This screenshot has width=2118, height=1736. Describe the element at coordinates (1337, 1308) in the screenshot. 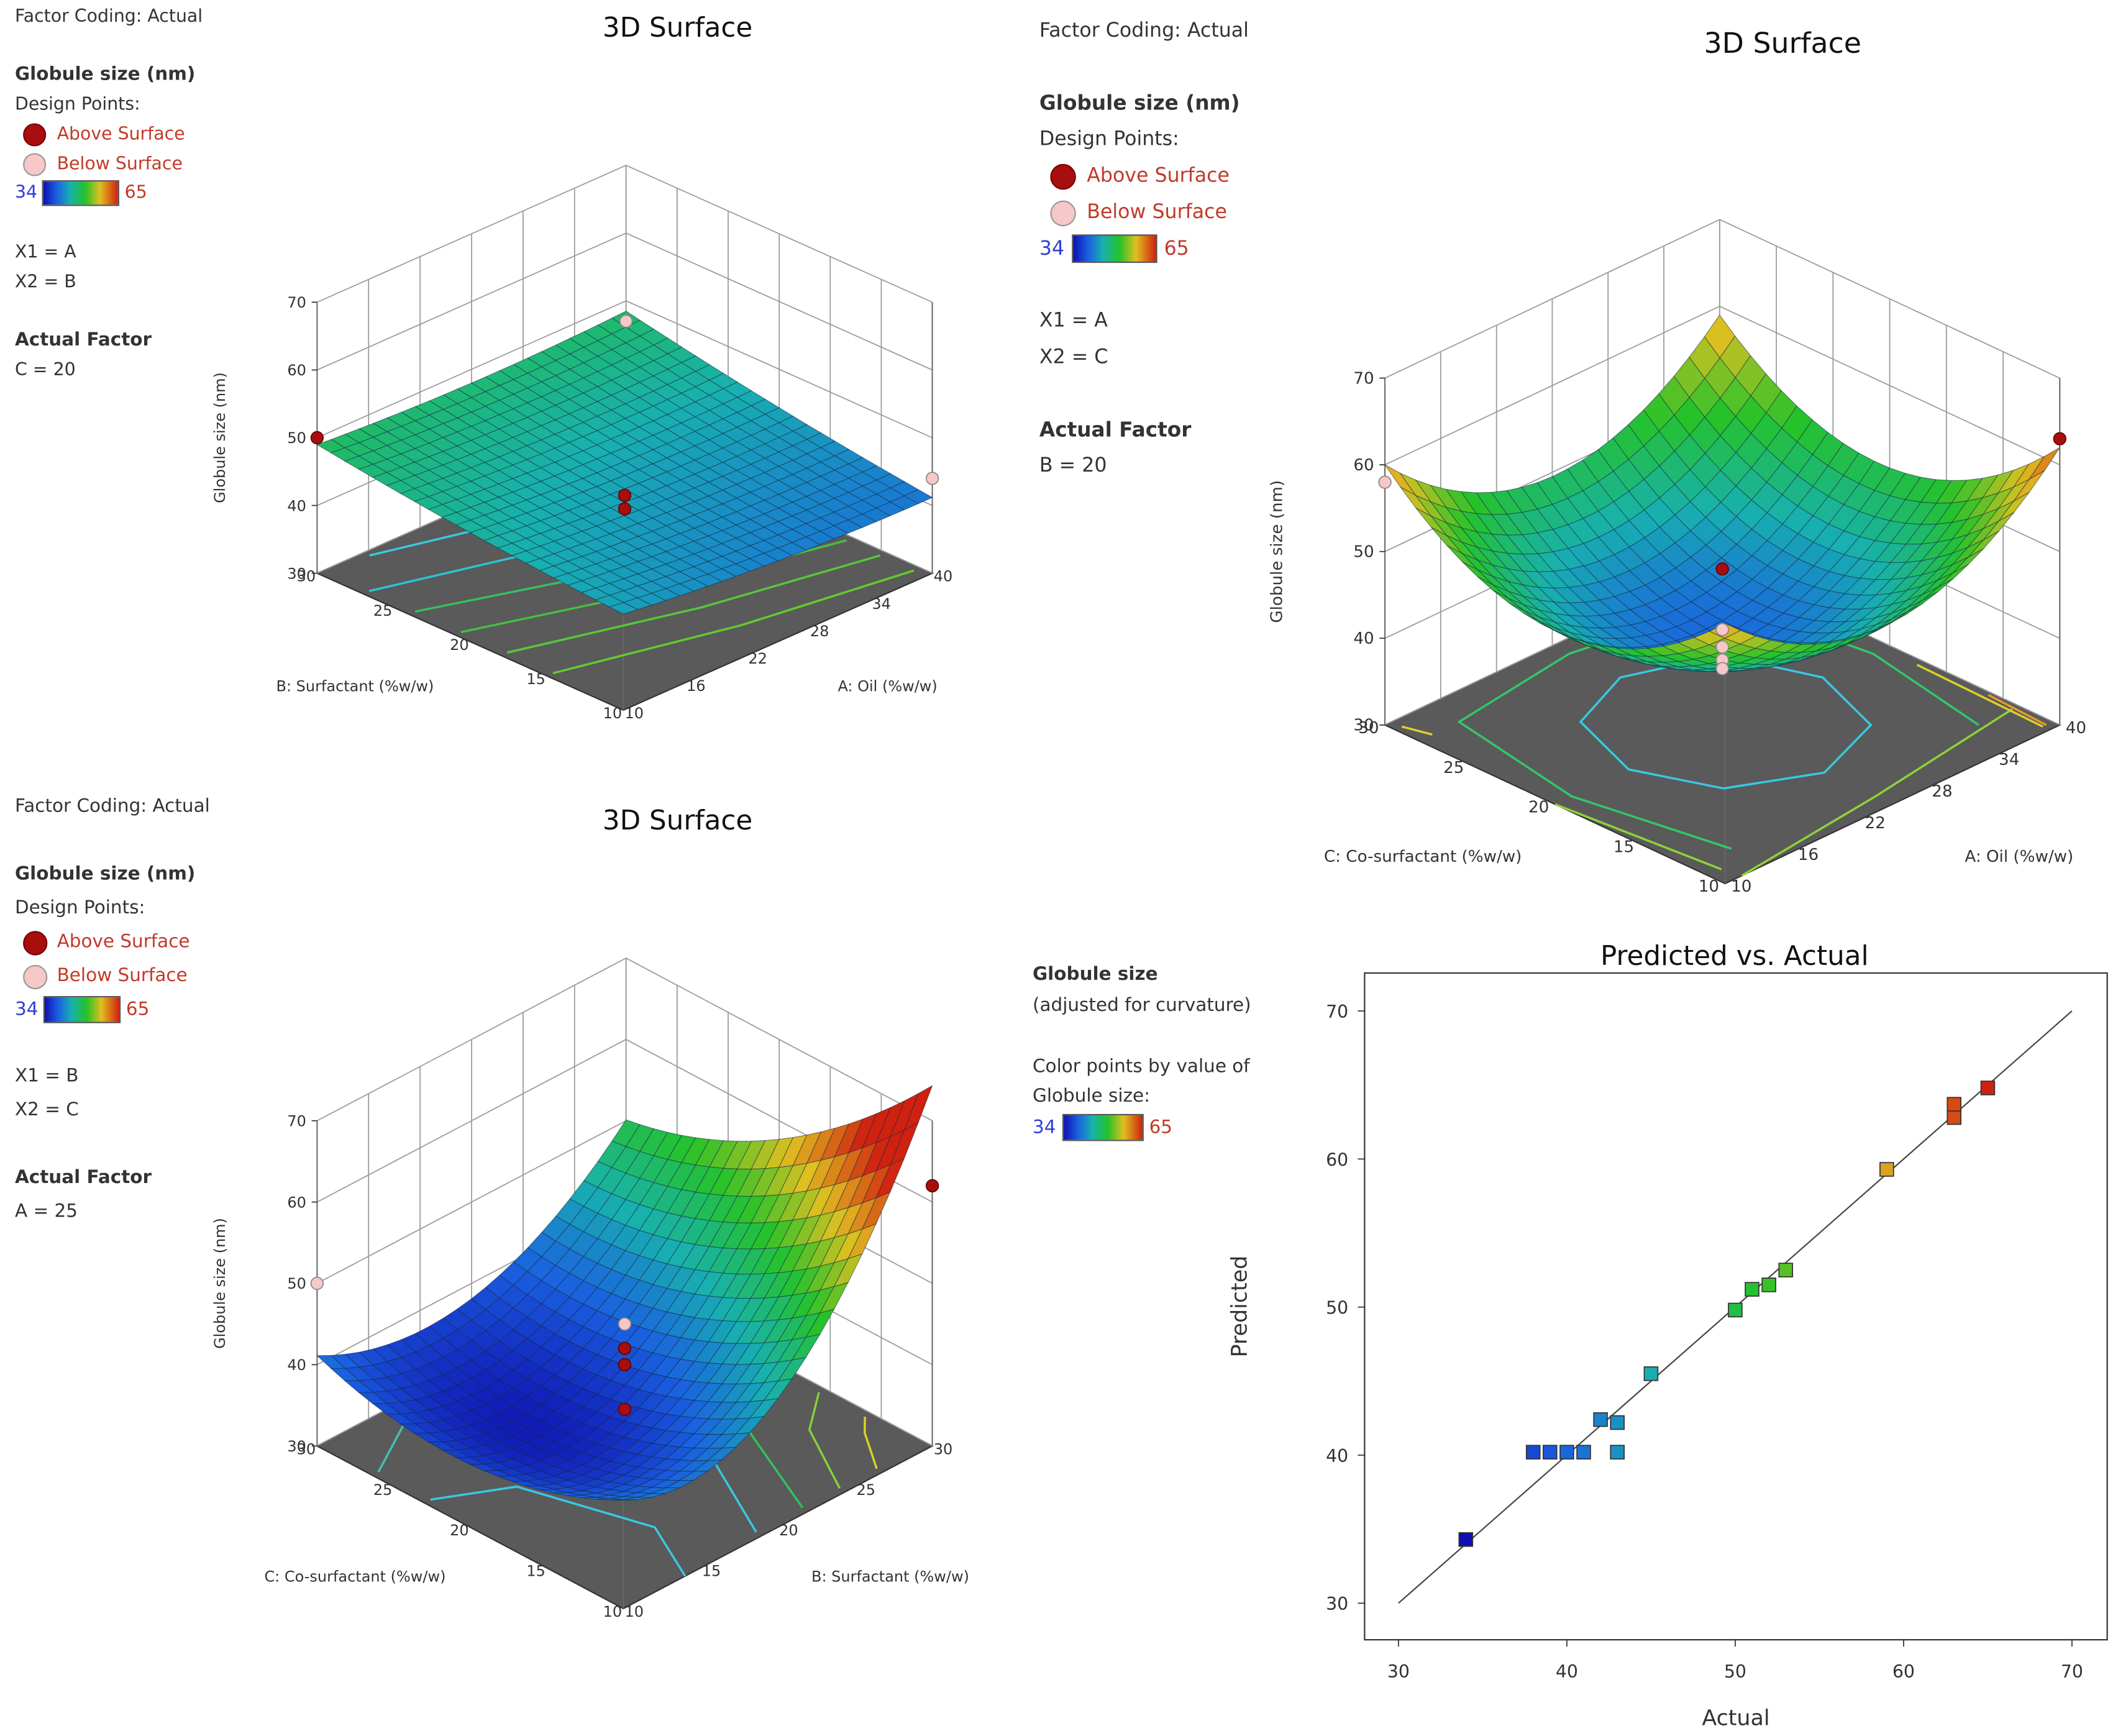

I see `y-tick-label: 50` at that location.